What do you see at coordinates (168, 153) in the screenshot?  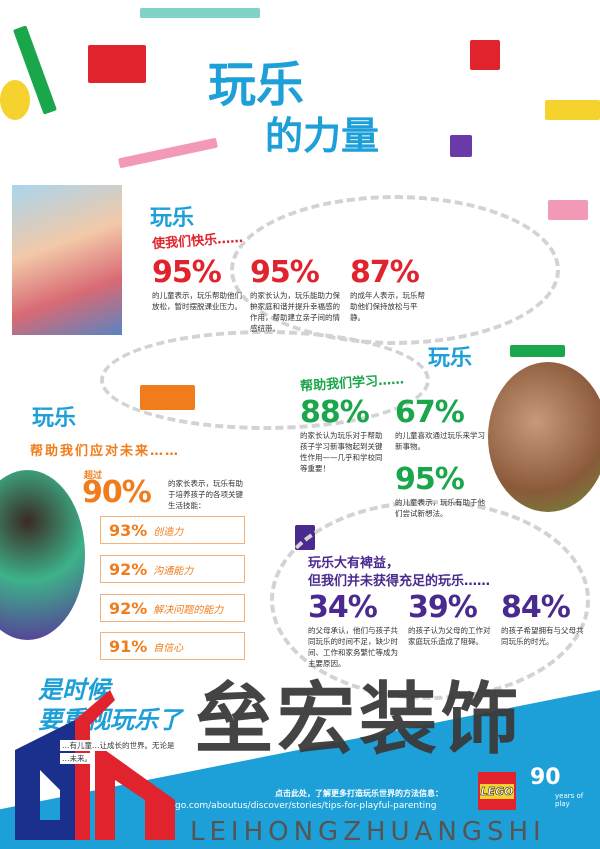 I see `decor-pink-bar` at bounding box center [168, 153].